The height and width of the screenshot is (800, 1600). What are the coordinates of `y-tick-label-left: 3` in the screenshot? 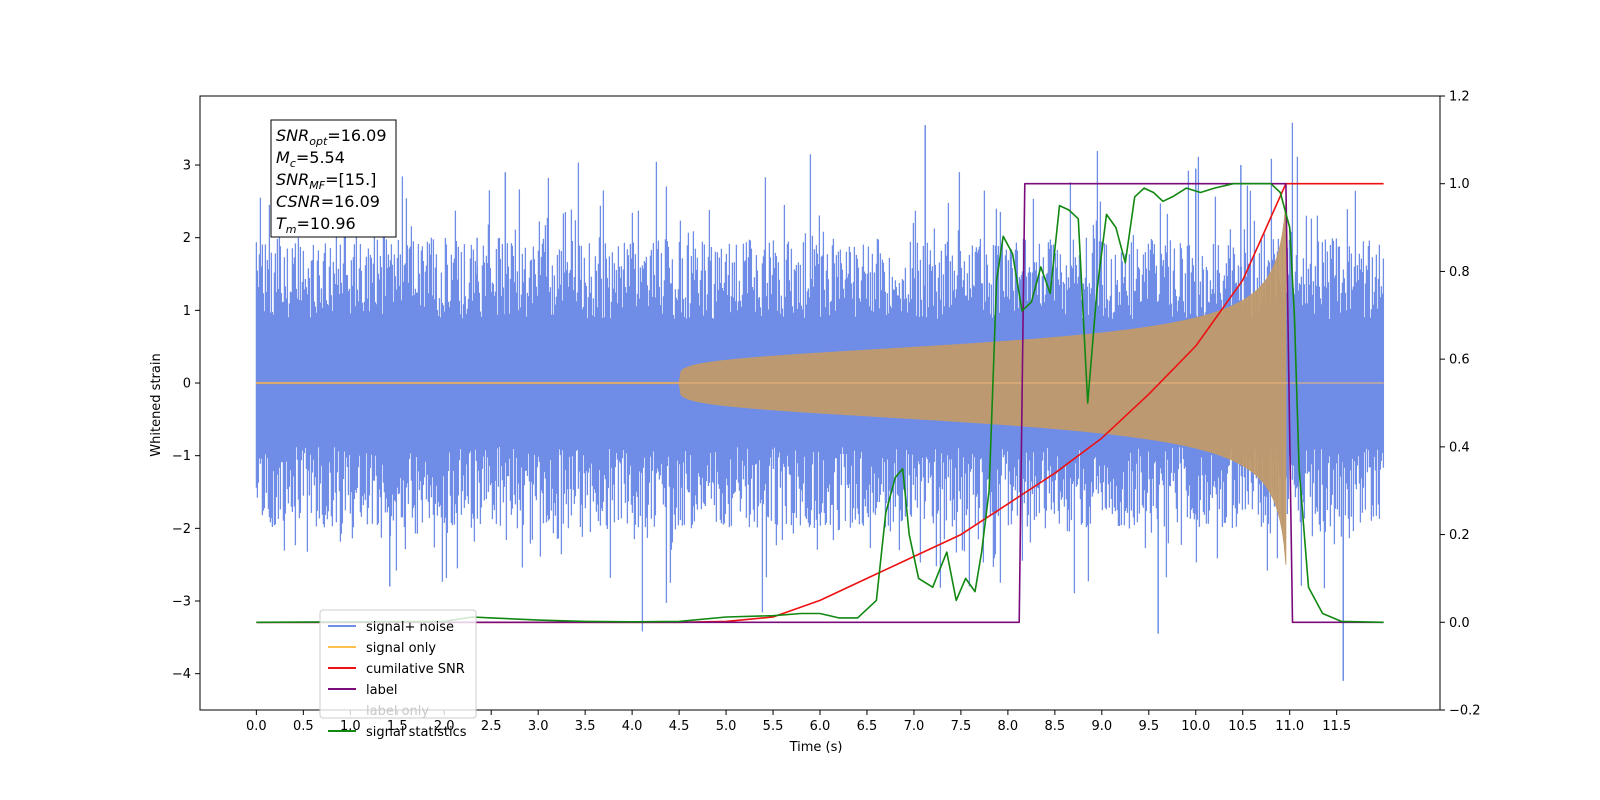 It's located at (187, 166).